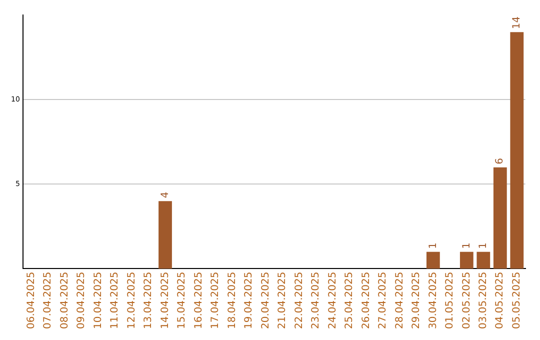 The height and width of the screenshot is (340, 540). What do you see at coordinates (266, 301) in the screenshot?
I see `x-tick-label: 20.04.2025` at bounding box center [266, 301].